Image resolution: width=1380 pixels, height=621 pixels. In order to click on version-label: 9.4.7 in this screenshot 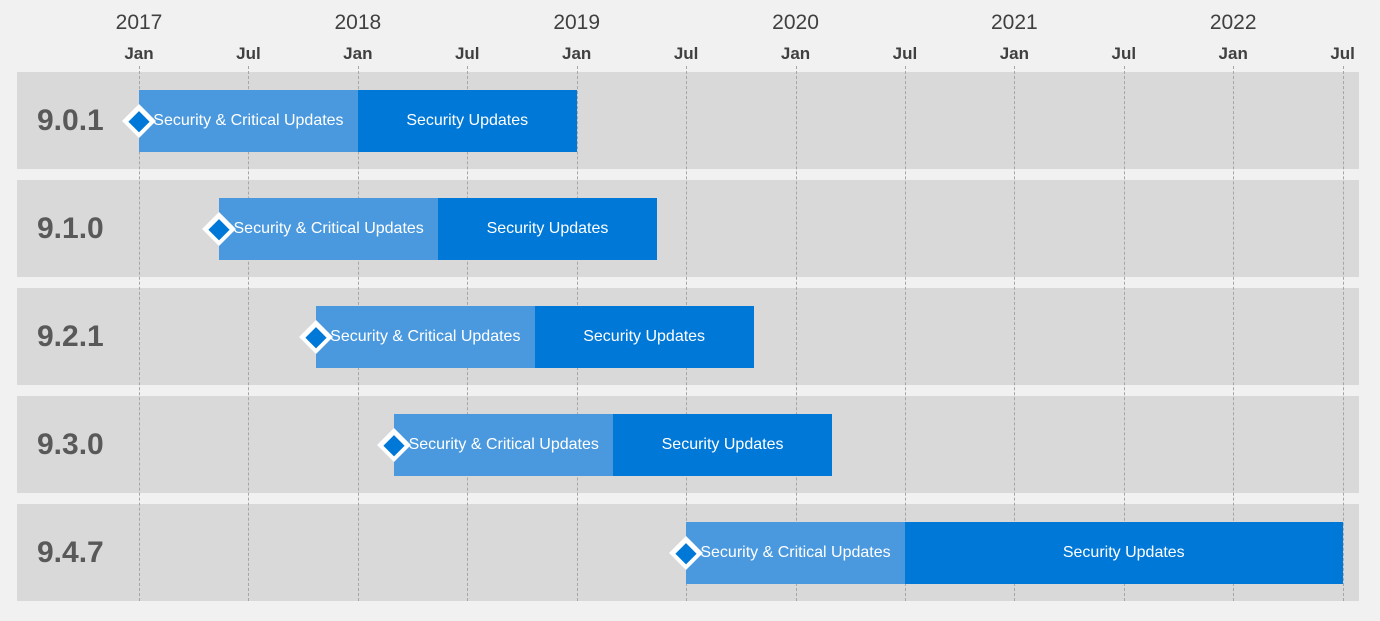, I will do `click(70, 552)`.